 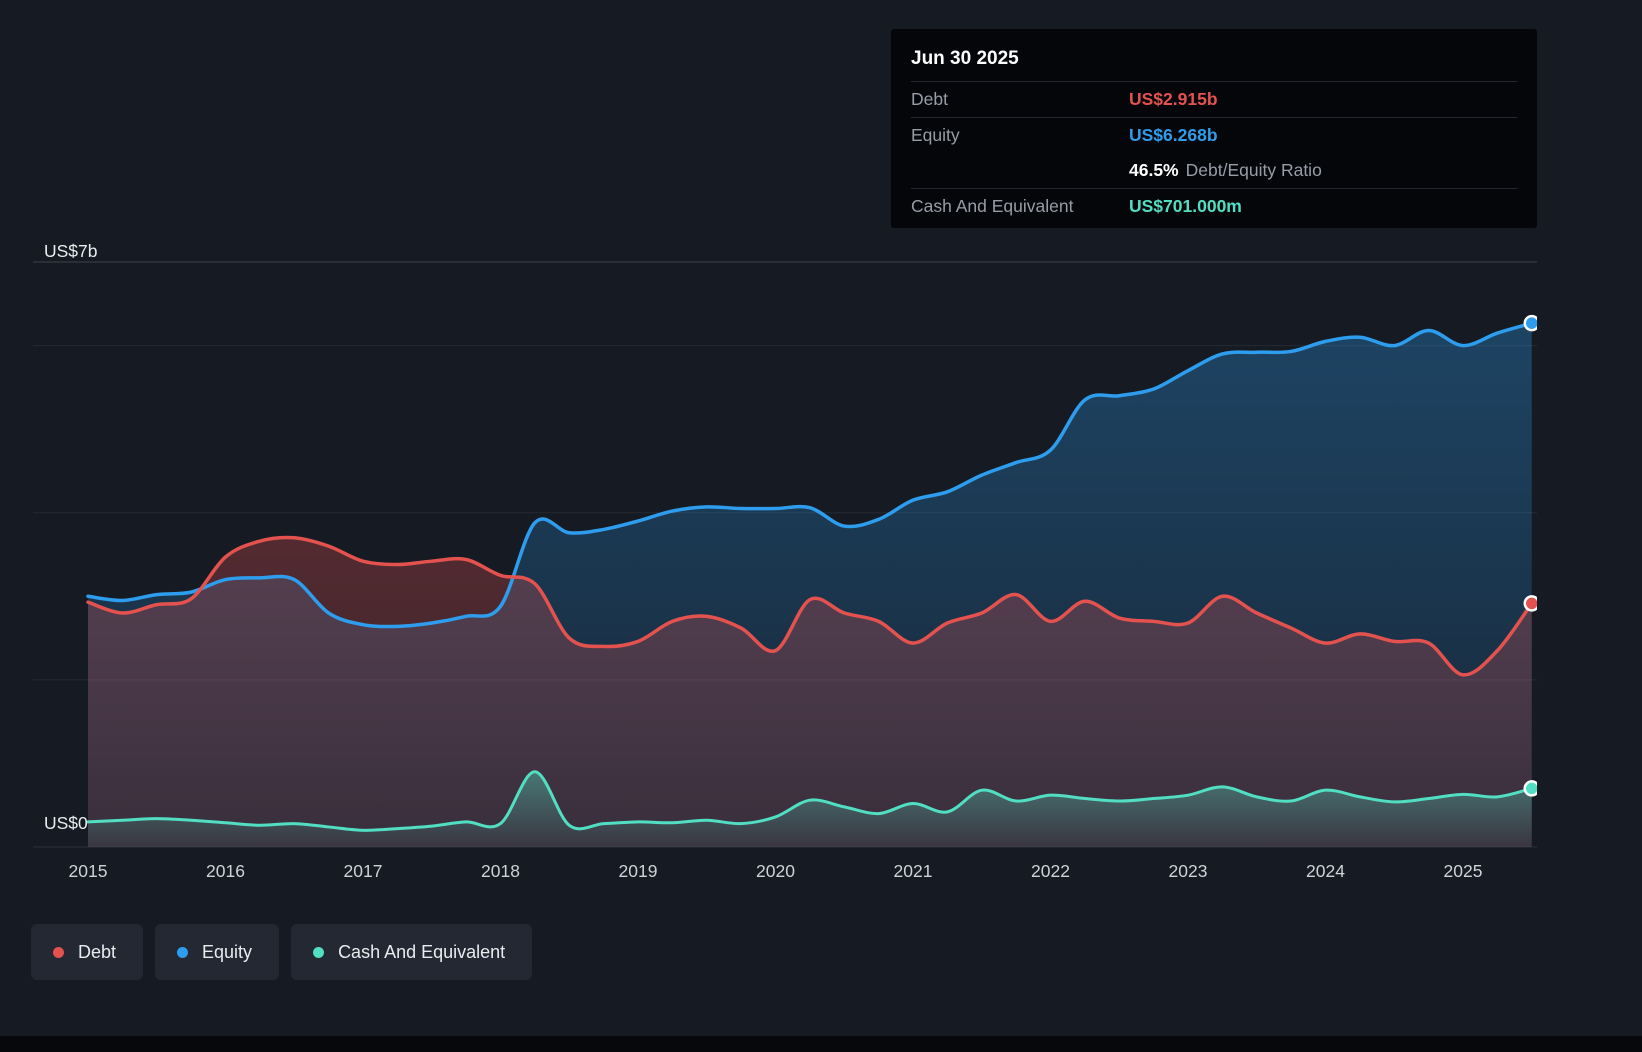 I want to click on legend-item-cash: Cash And Equivalent, so click(x=412, y=952).